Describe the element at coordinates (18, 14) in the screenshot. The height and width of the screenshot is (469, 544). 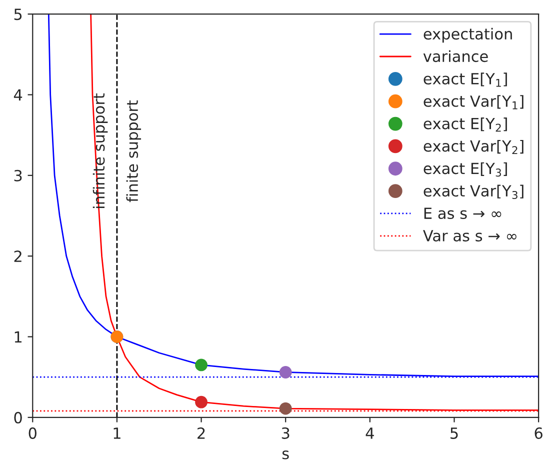
I see `y-tick-label: 5` at that location.